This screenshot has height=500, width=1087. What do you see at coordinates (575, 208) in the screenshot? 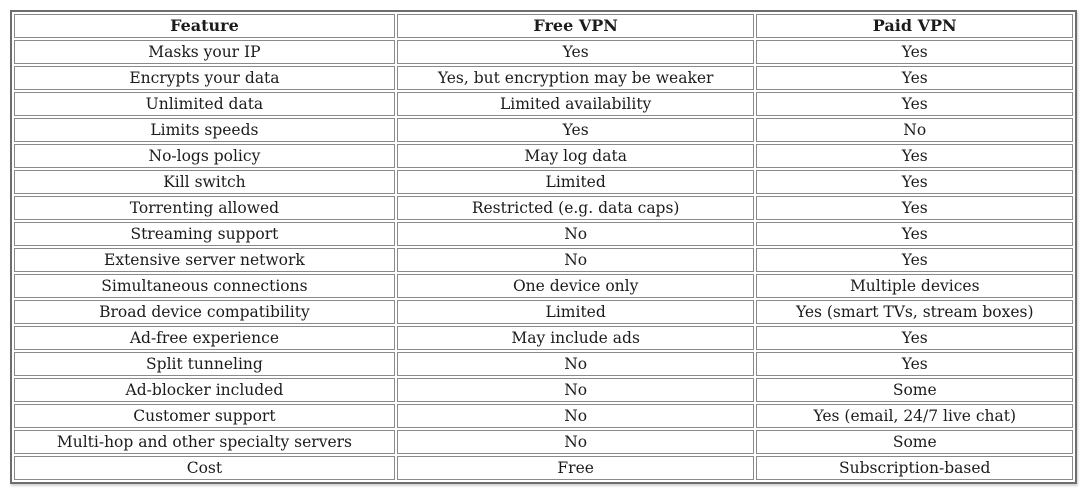
I see `free-vpn-cell: Restricted (e.g. data caps)` at bounding box center [575, 208].